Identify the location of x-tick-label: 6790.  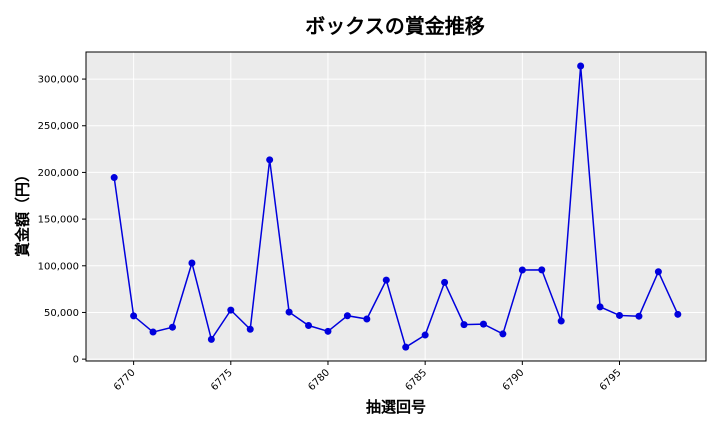
(514, 380).